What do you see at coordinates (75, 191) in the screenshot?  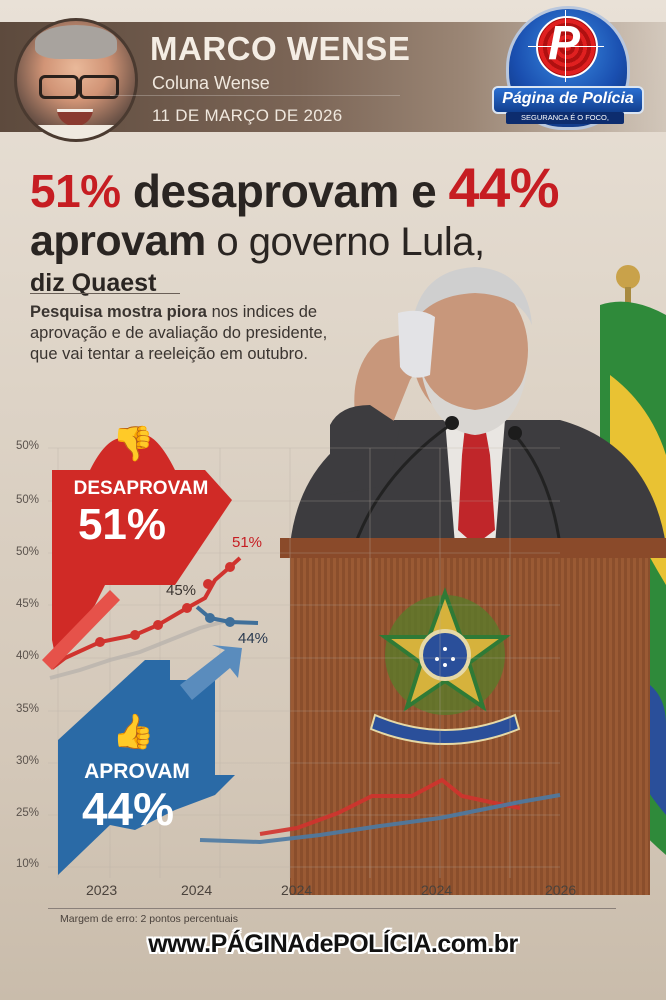 I see `headline-disapprove-pct: 51%` at bounding box center [75, 191].